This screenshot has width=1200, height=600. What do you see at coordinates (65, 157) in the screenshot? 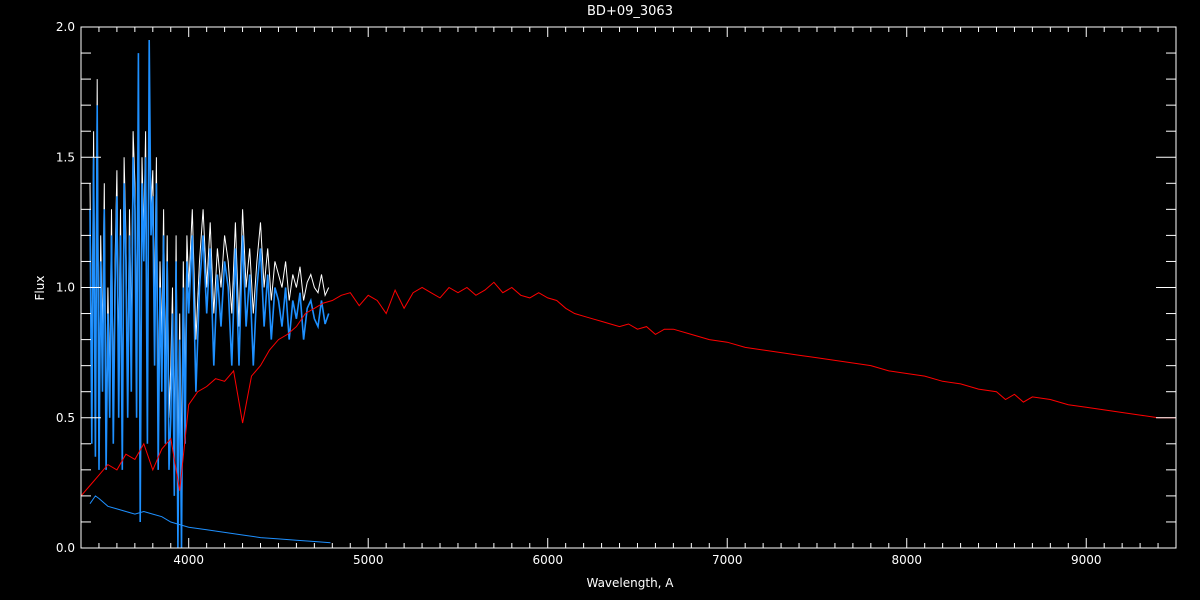
I see `y-tick-label: 1.5` at bounding box center [65, 157].